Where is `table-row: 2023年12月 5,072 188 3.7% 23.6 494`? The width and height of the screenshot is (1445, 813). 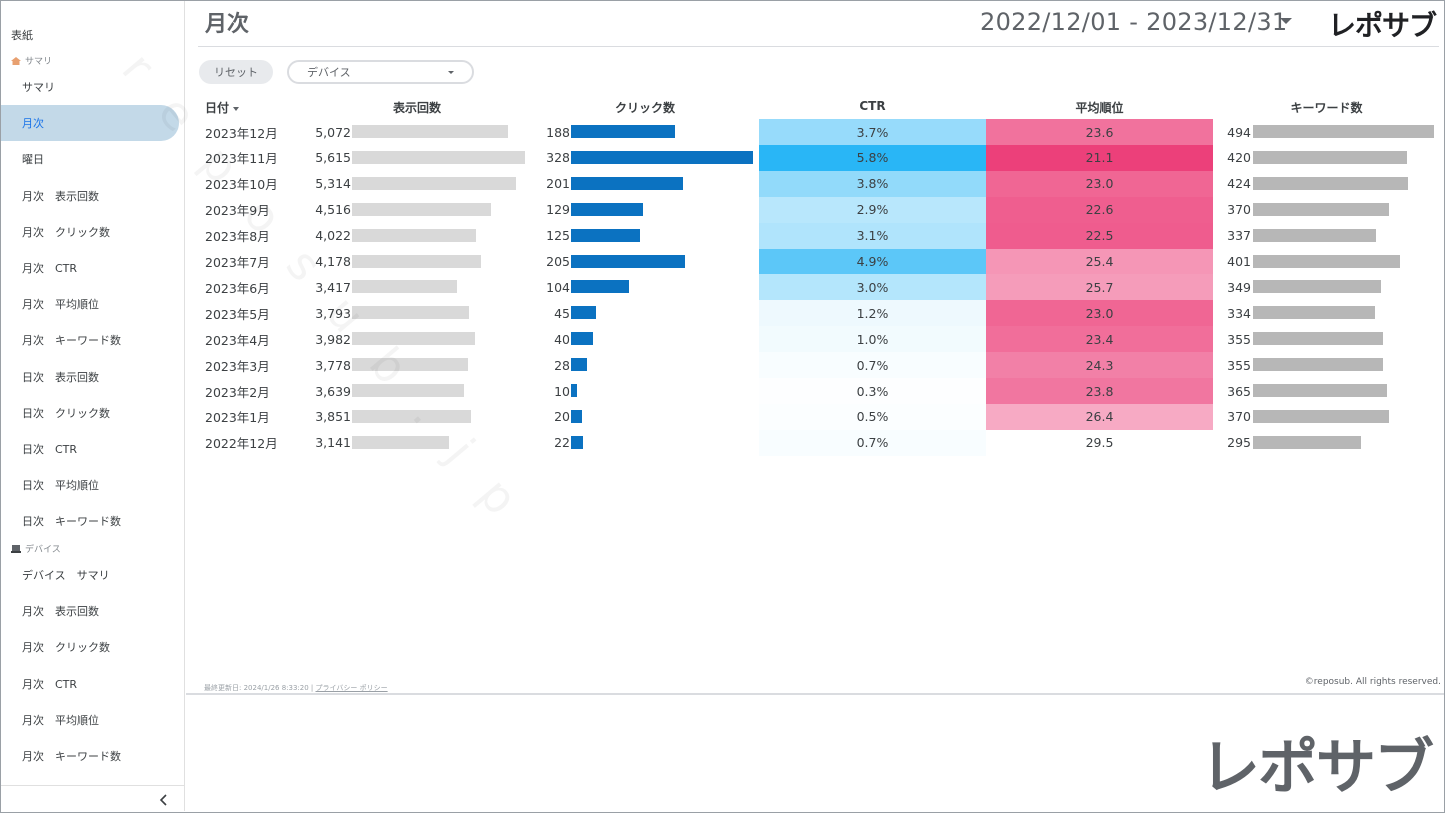
table-row: 2023年12月 5,072 188 3.7% 23.6 494 is located at coordinates (819, 132).